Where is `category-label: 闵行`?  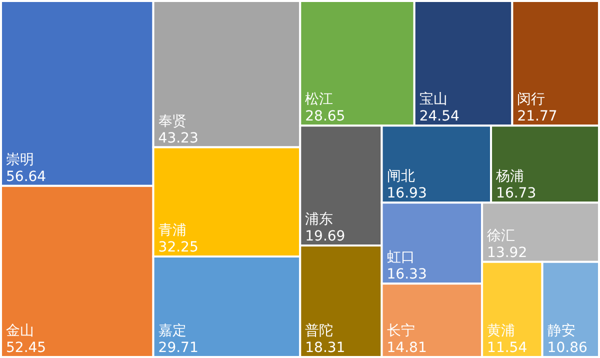
category-label: 闵行 is located at coordinates (531, 100).